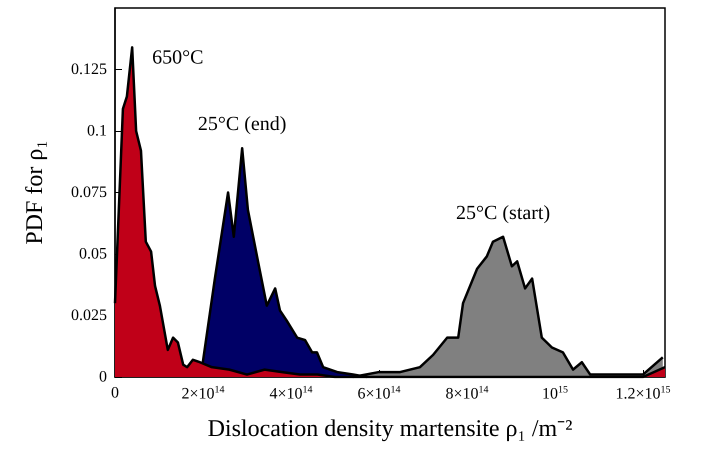 This screenshot has width=701, height=453. I want to click on x-axis-title: Dislocation density martensite ρ₁ /m⁻², so click(390, 429).